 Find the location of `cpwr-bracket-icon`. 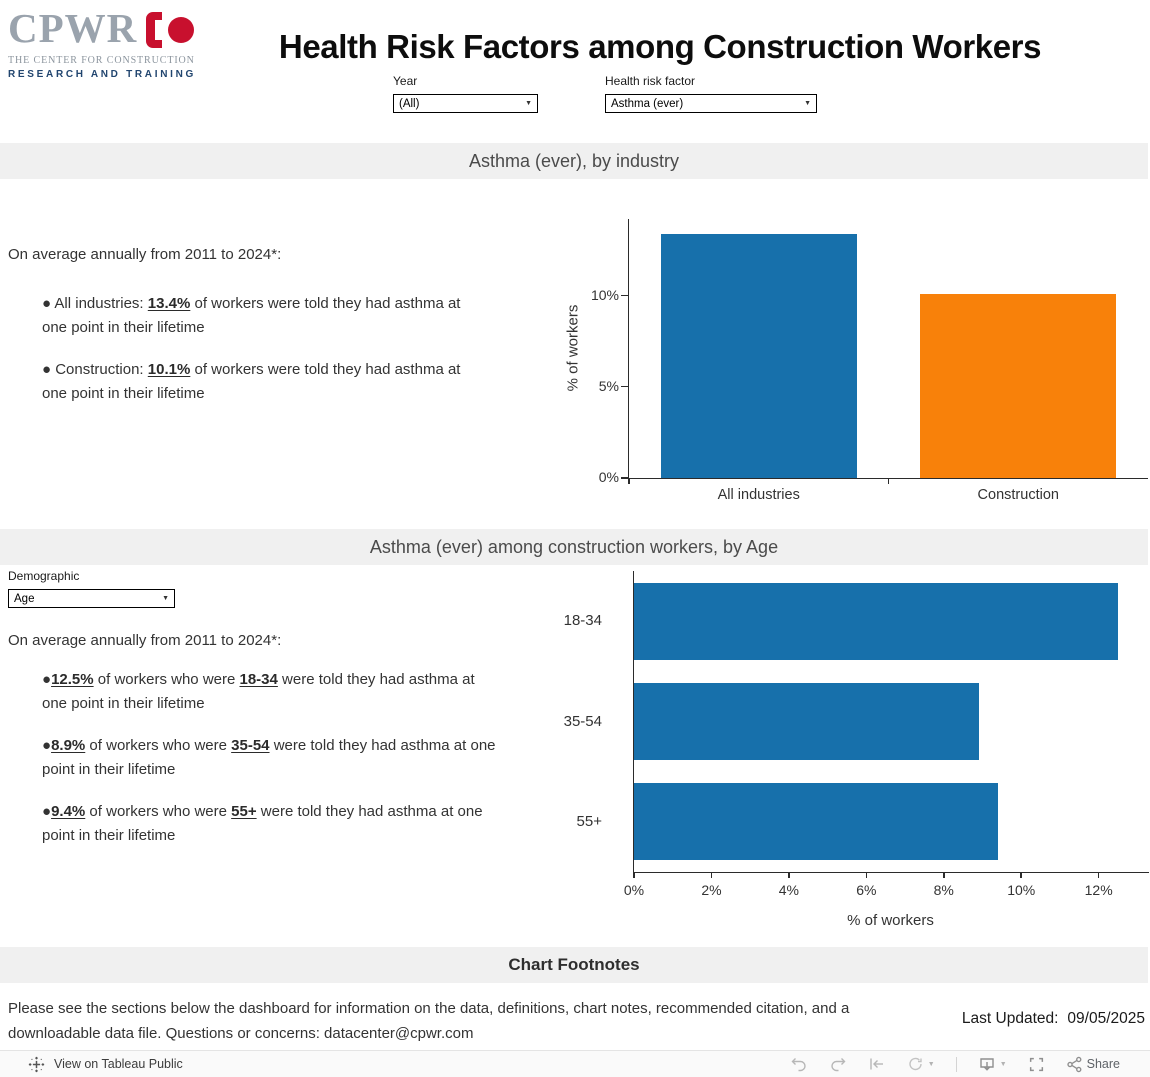

cpwr-bracket-icon is located at coordinates (170, 30).